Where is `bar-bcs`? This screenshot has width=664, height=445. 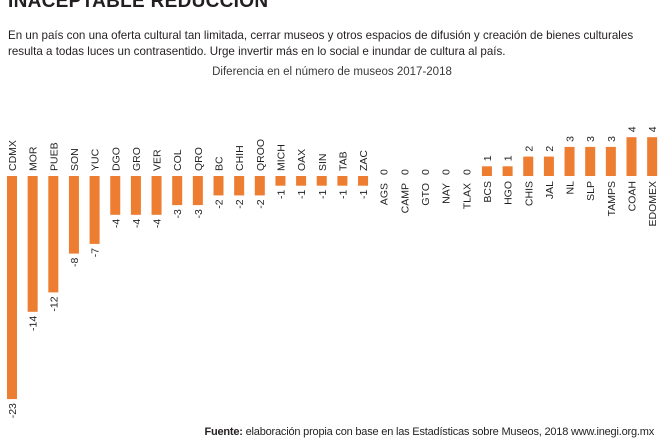 bar-bcs is located at coordinates (486, 171).